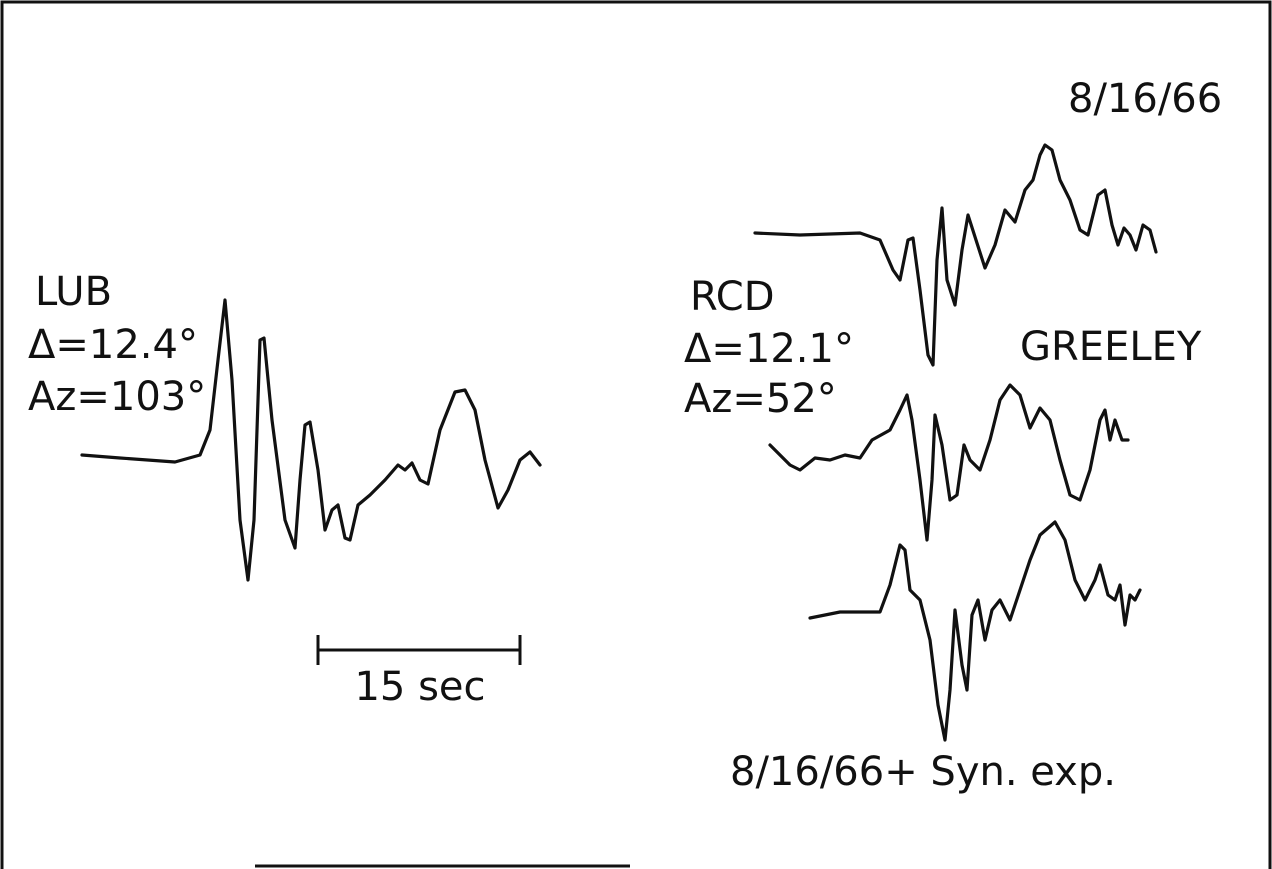  Describe the element at coordinates (949, 462) in the screenshot. I see `waveform-rcd` at that location.